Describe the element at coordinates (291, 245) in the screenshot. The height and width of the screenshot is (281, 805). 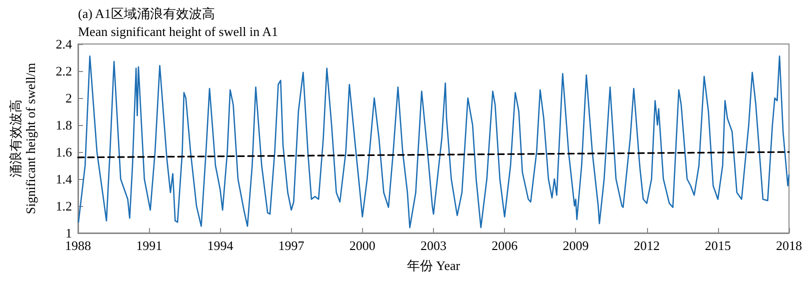
I see `x-tick-label: 1997` at that location.